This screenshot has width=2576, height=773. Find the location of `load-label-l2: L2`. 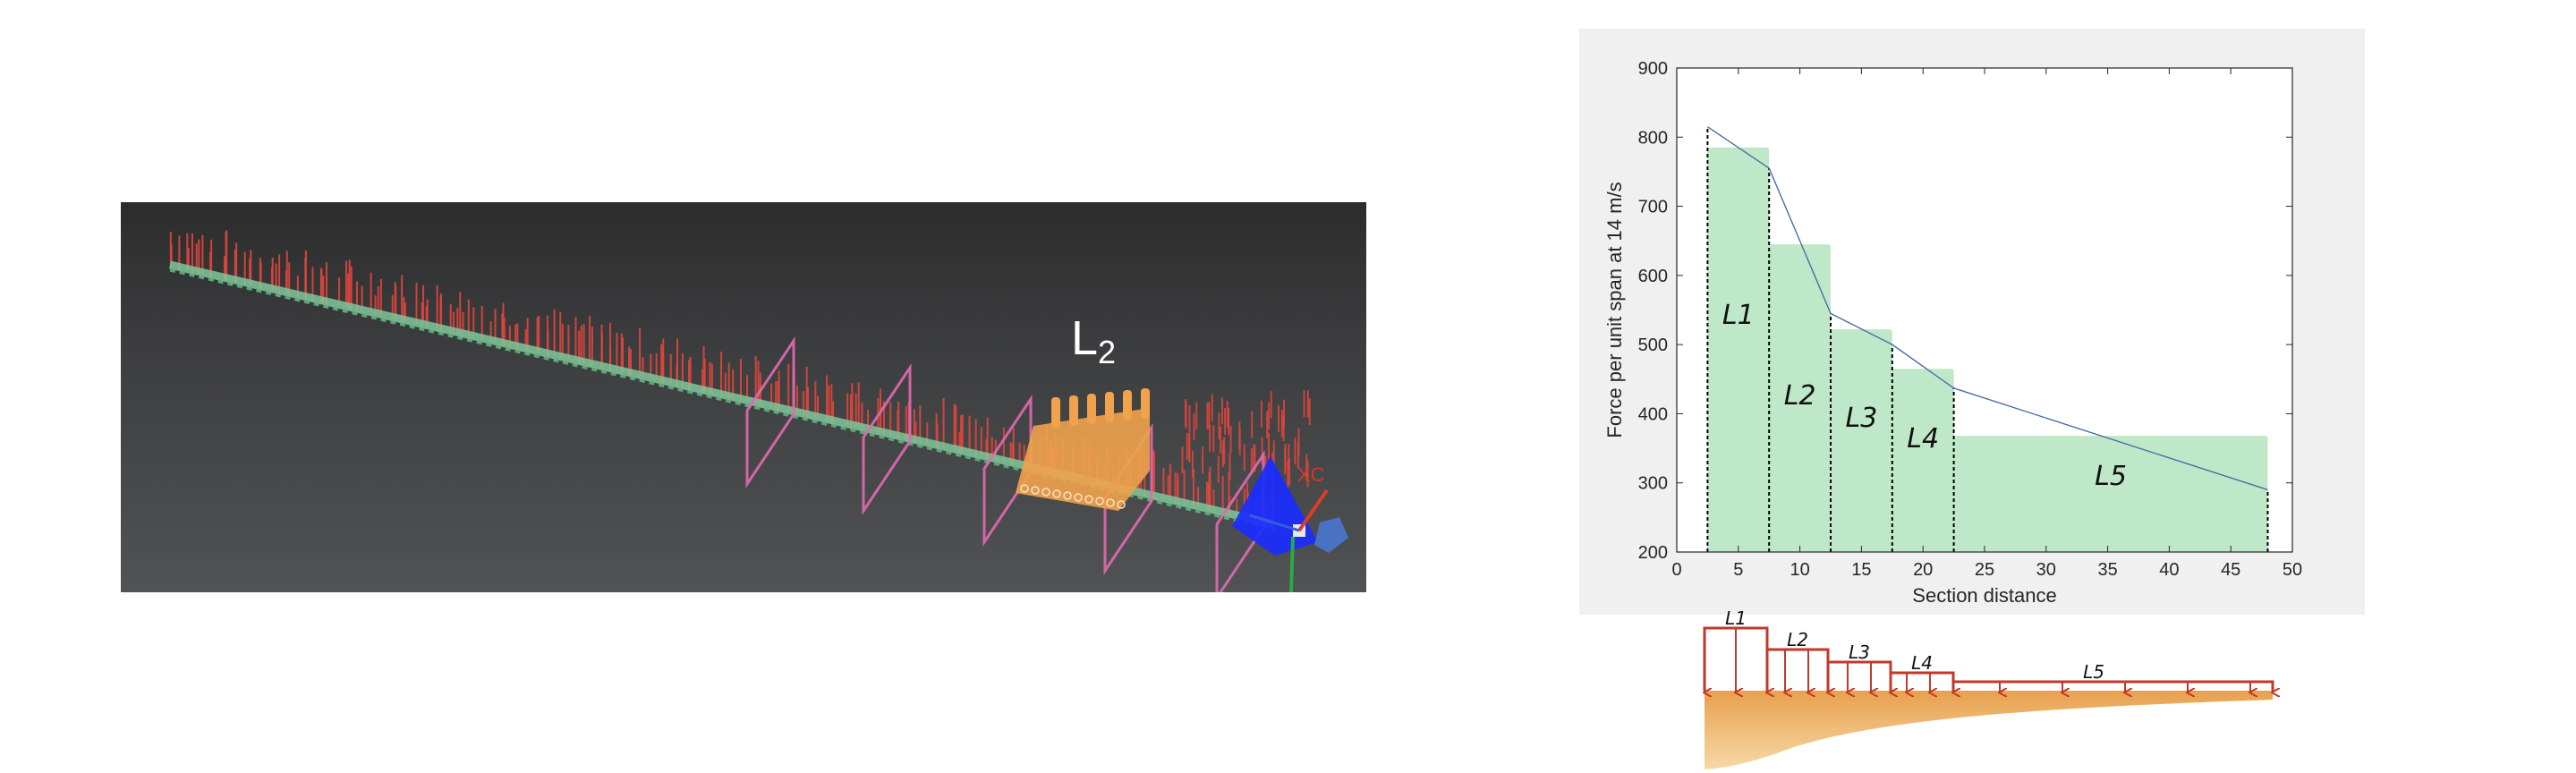

load-label-l2: L2 is located at coordinates (1797, 639).